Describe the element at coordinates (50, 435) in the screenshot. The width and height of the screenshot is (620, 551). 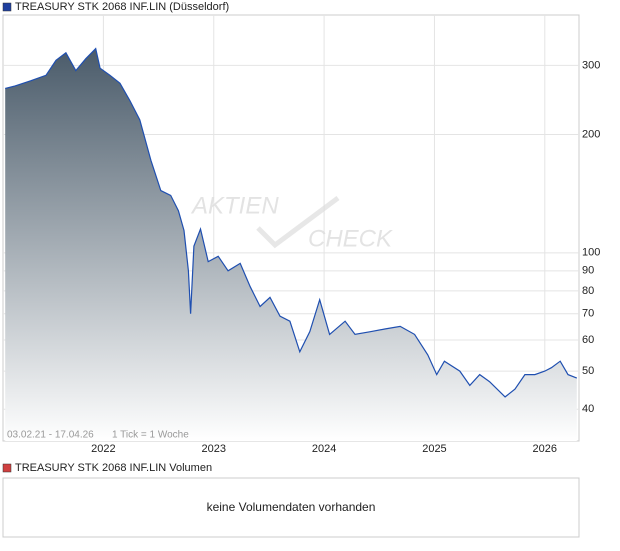
I see `range-label: 03.02.21 - 17.04.26` at that location.